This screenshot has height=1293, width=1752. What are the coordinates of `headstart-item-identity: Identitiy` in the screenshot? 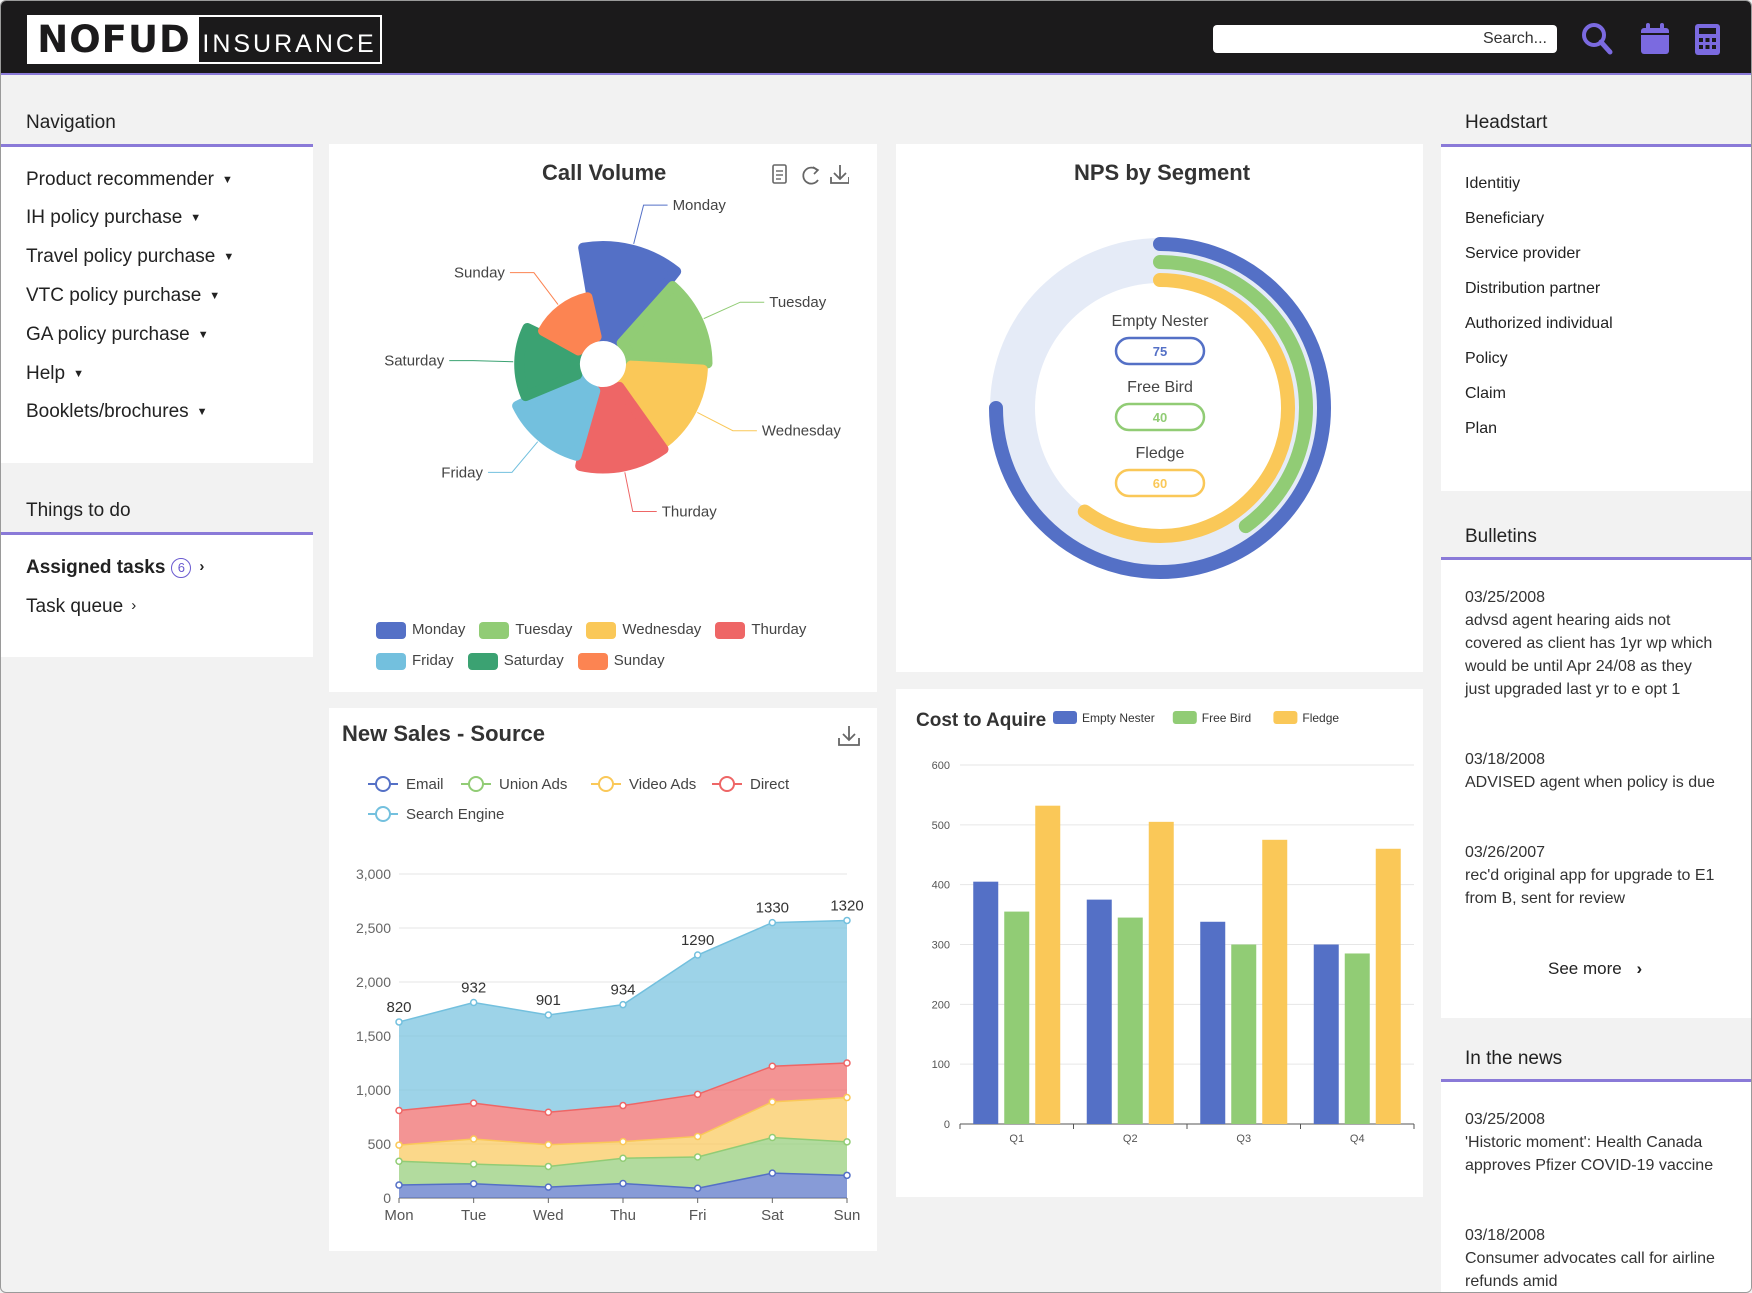 It's located at (1493, 183).